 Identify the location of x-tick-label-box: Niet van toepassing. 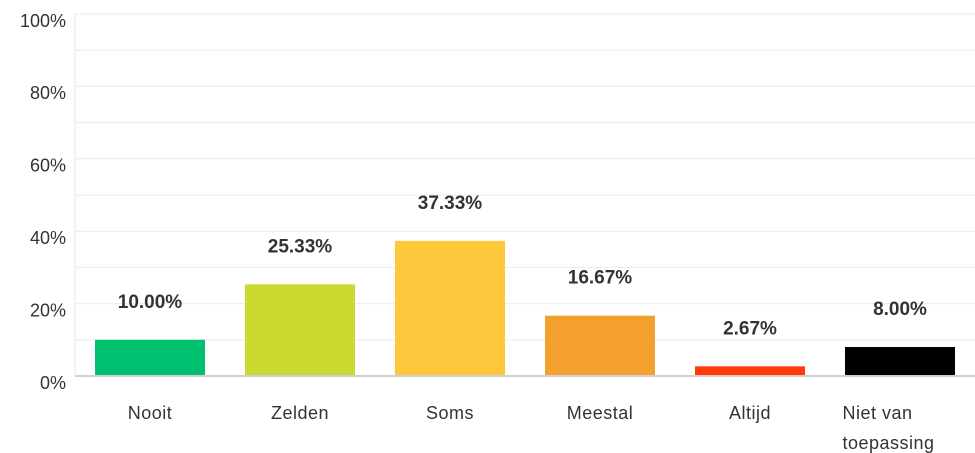
(900, 425).